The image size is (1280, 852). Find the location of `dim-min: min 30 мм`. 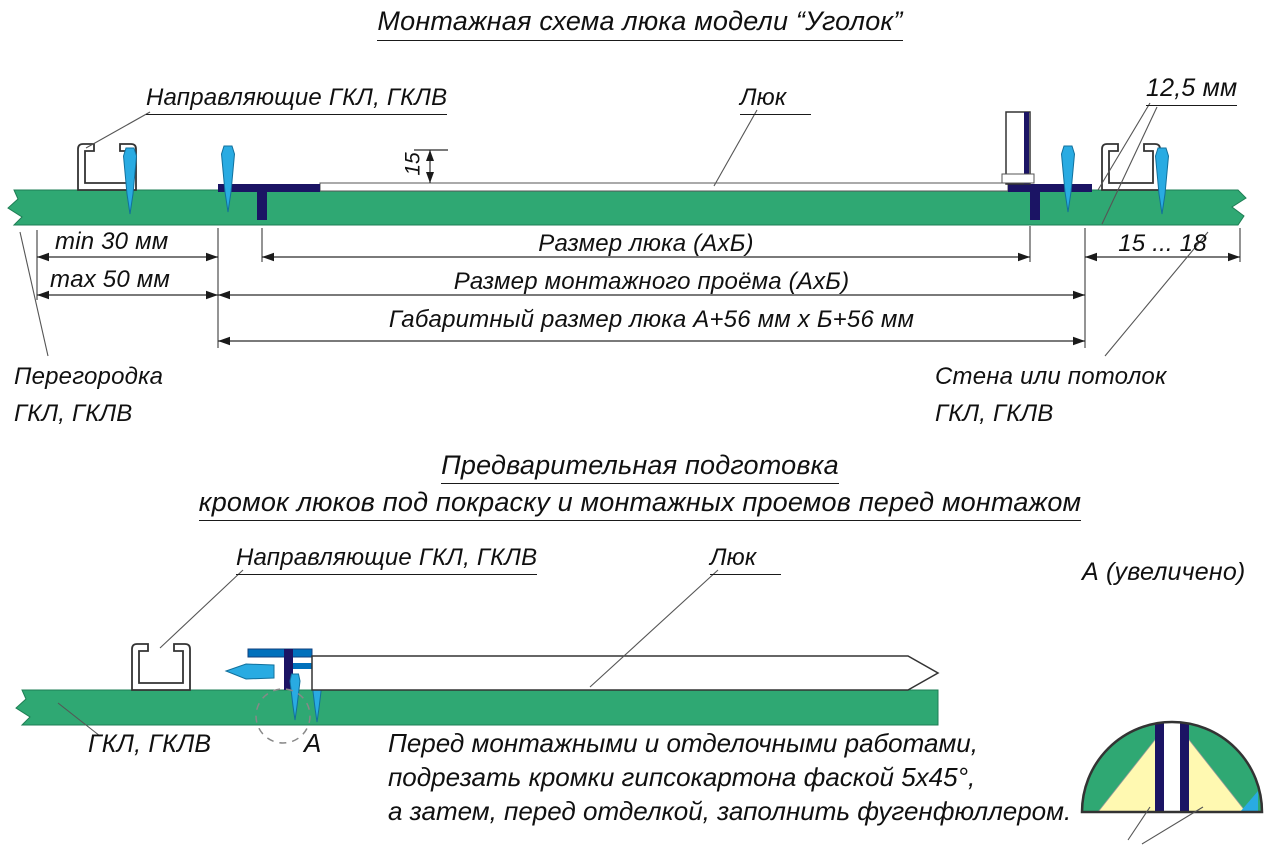

dim-min: min 30 мм is located at coordinates (112, 241).